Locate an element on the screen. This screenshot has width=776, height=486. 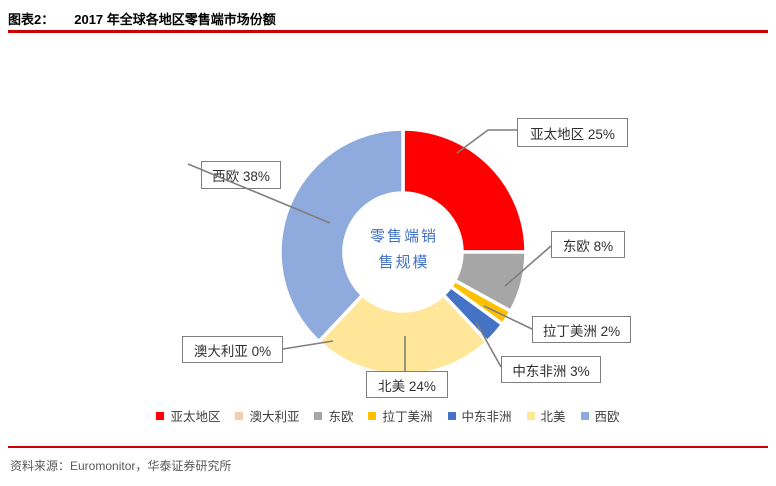
callout-mideast-africa: 中东非洲 3% is located at coordinates (551, 369).